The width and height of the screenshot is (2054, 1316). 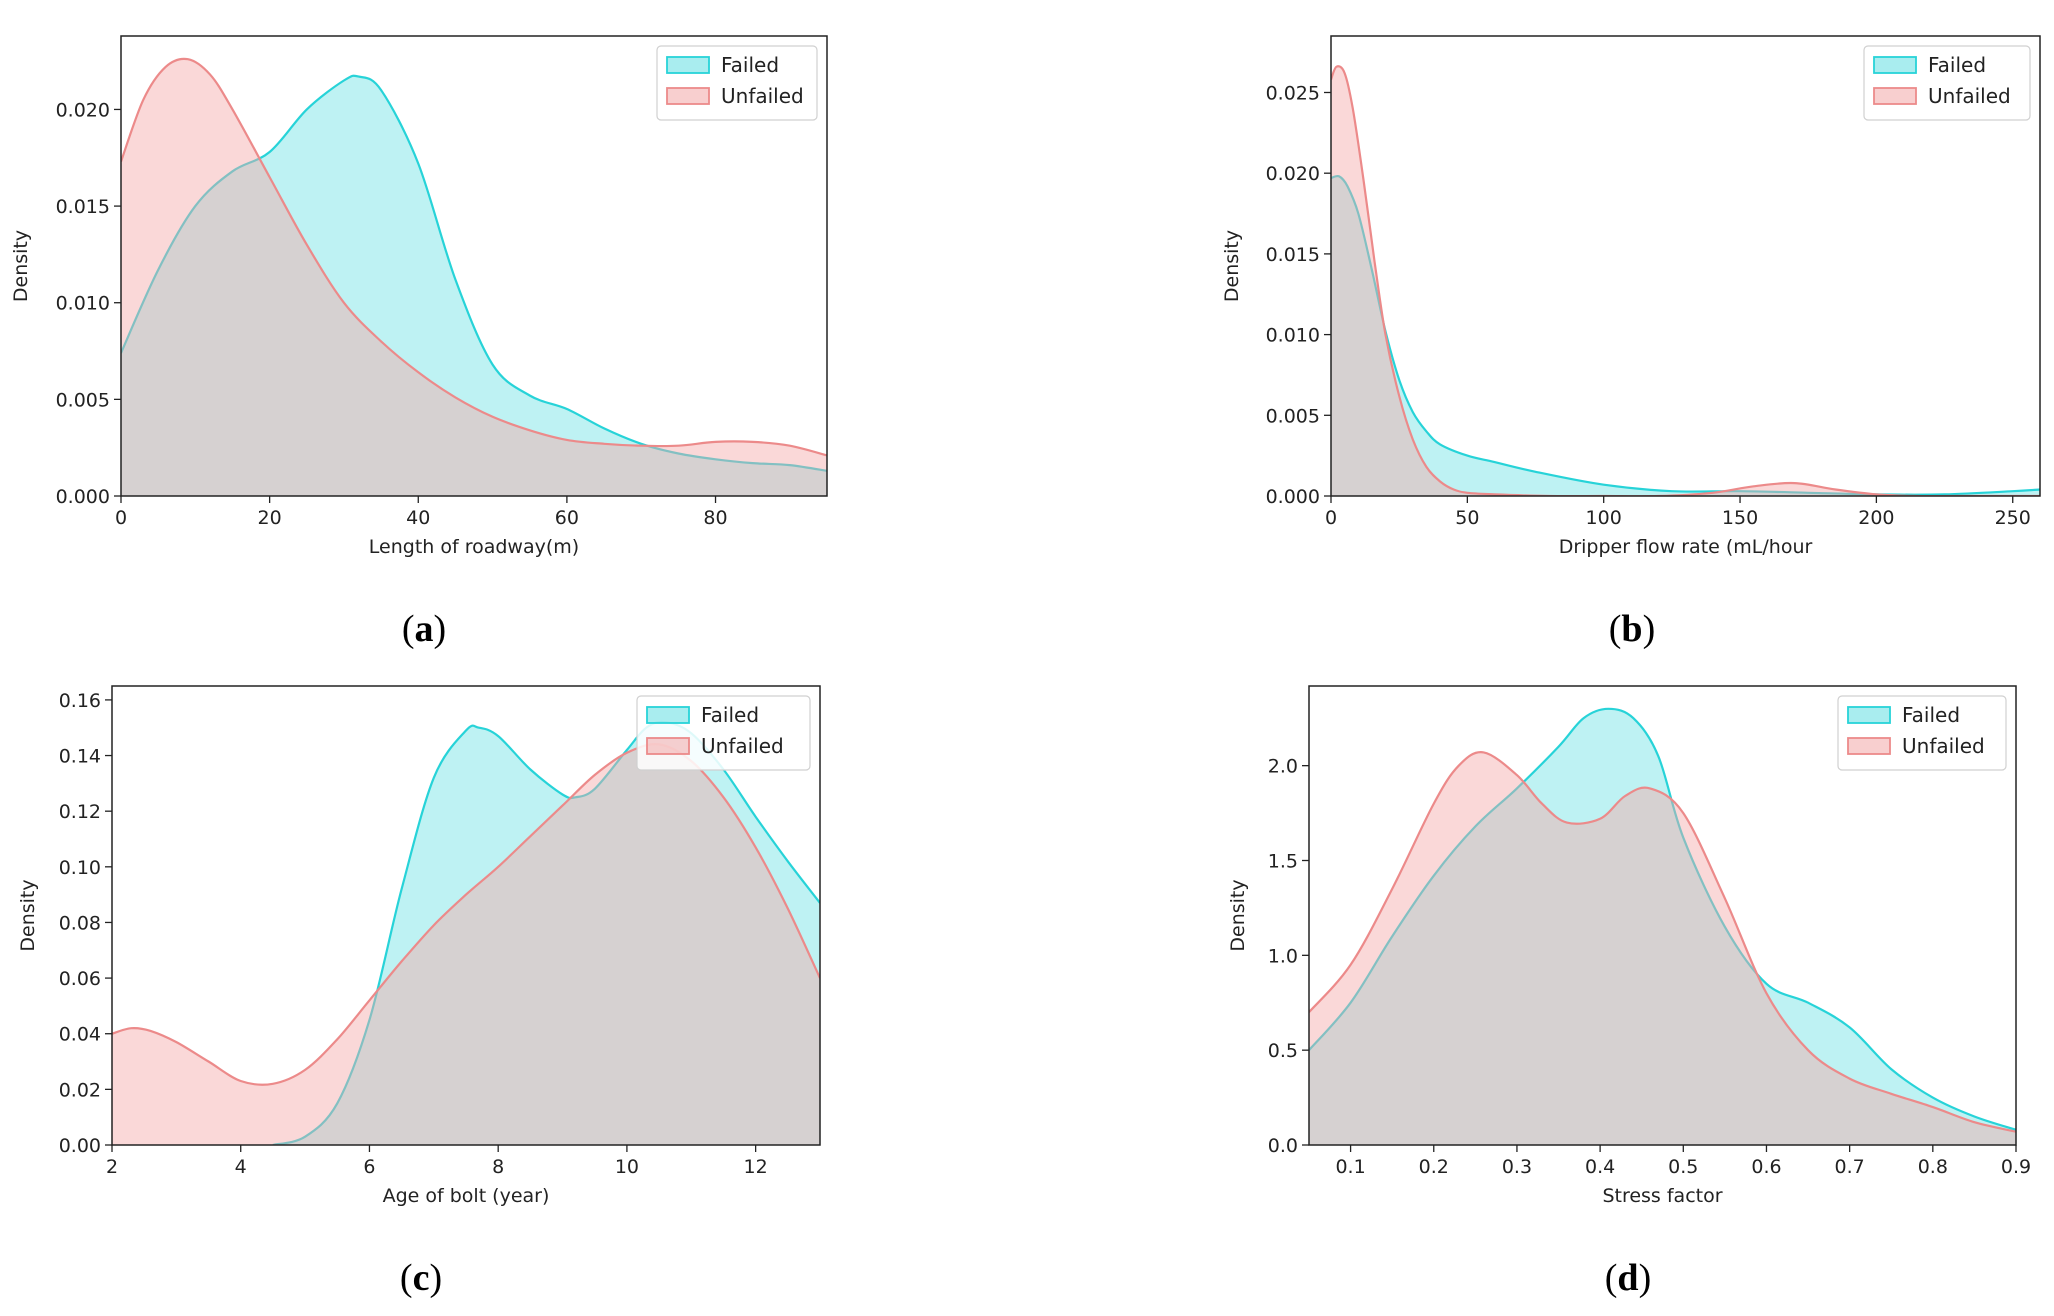 I want to click on y-tick-label: 0.0, so click(x=1283, y=1146).